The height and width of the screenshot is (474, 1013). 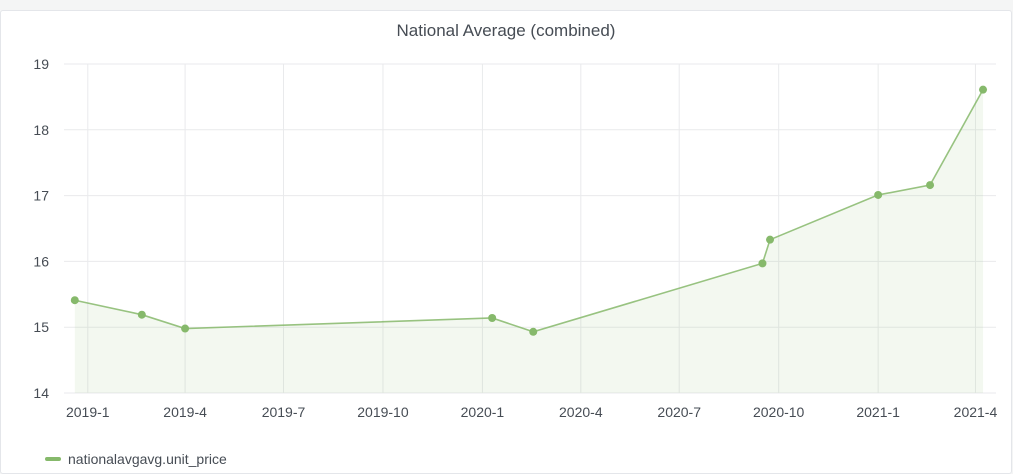 What do you see at coordinates (147, 459) in the screenshot?
I see `legend-label: nationalavgavg.unit_price` at bounding box center [147, 459].